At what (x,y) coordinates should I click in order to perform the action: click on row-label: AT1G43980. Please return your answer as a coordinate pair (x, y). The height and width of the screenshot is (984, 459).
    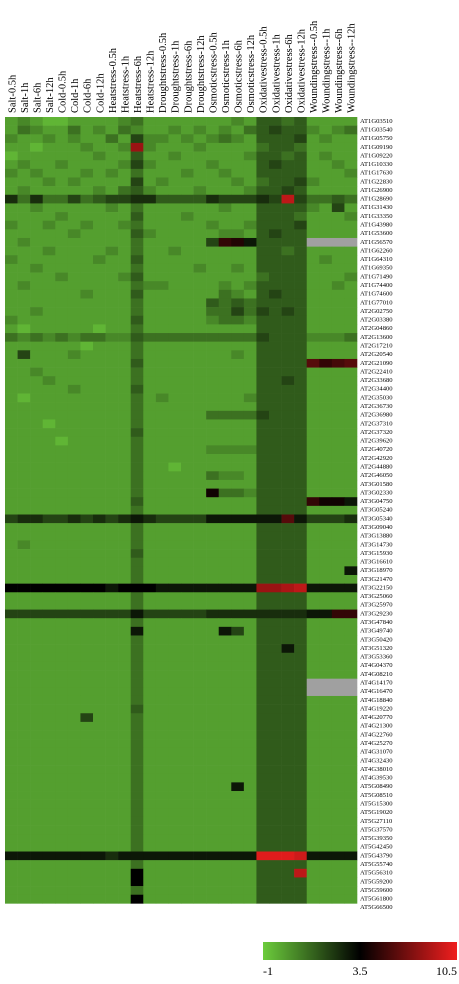
    Looking at the image, I should click on (376, 225).